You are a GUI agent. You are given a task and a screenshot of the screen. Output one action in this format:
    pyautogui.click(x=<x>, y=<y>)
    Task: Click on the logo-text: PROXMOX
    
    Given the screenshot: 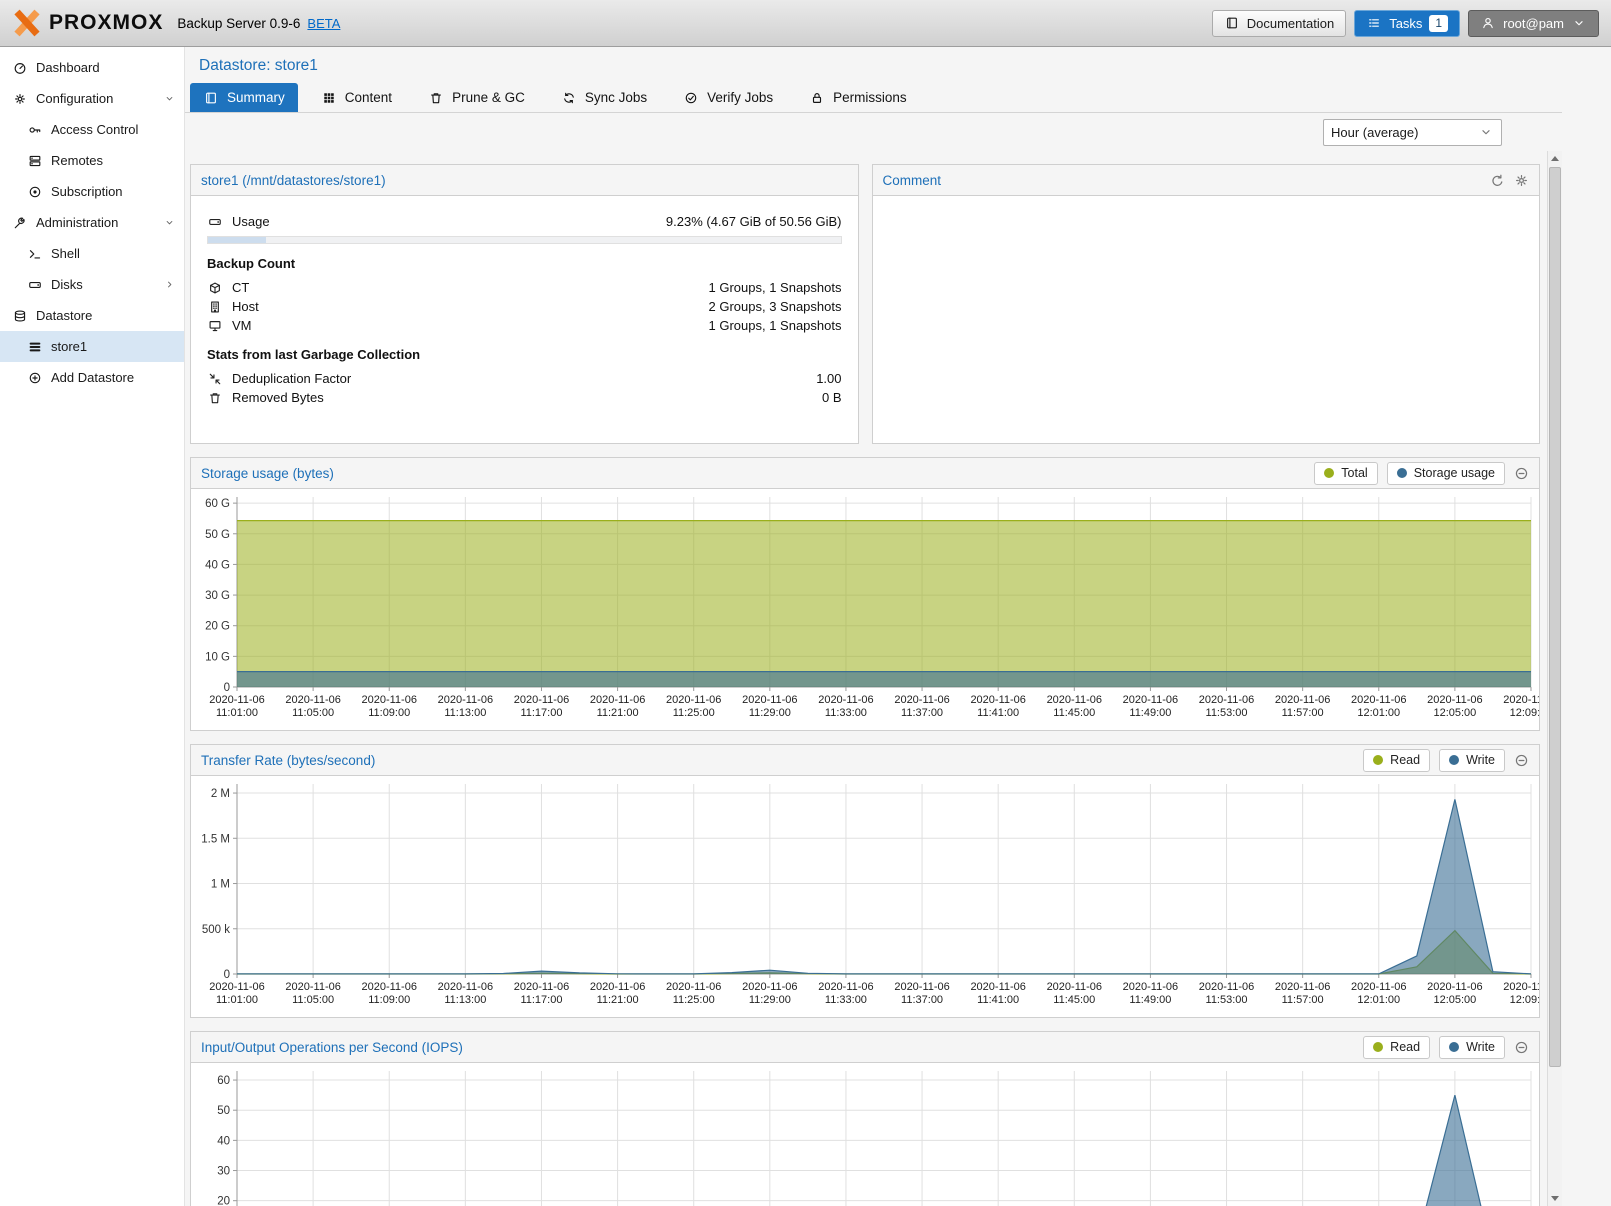 What is the action you would take?
    pyautogui.click(x=106, y=22)
    